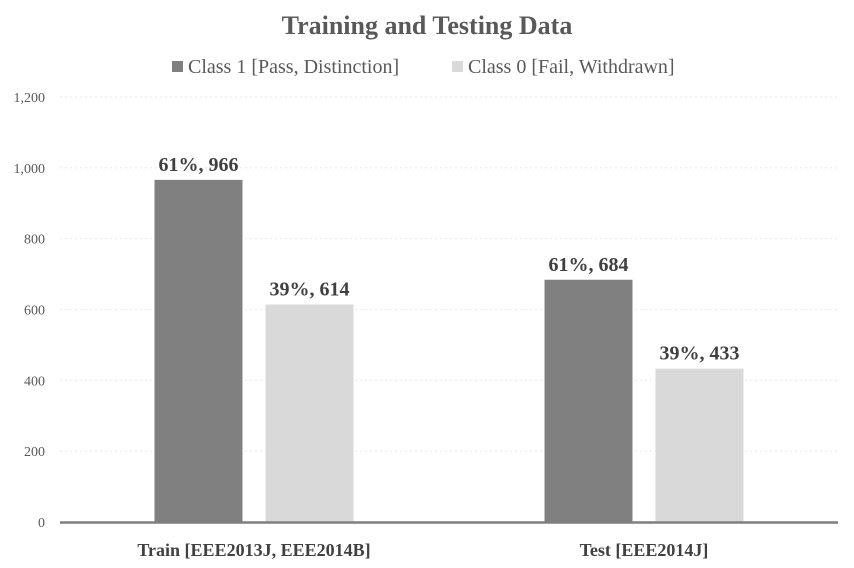  I want to click on bar-class-0-test, so click(699, 445).